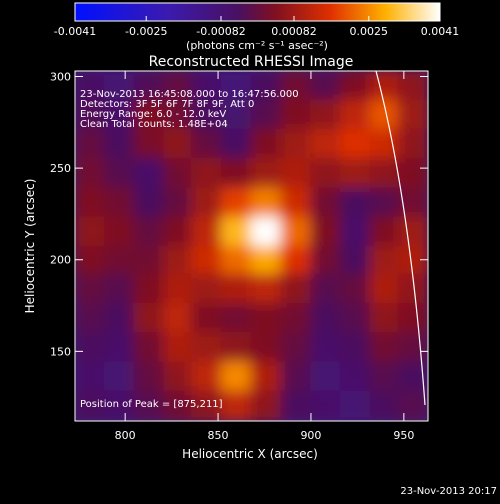 The width and height of the screenshot is (500, 504). I want to click on annotation: Clean Total counts: 1.48E+04, so click(154, 124).